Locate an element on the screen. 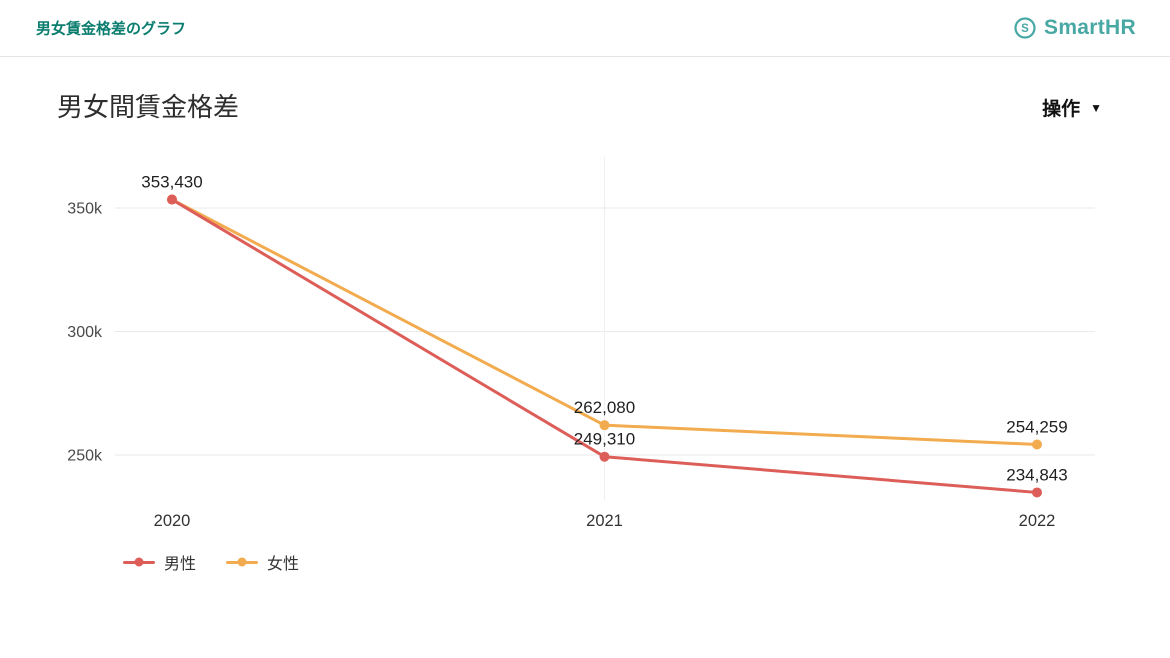  data-label: 254,259 is located at coordinates (1036, 426).